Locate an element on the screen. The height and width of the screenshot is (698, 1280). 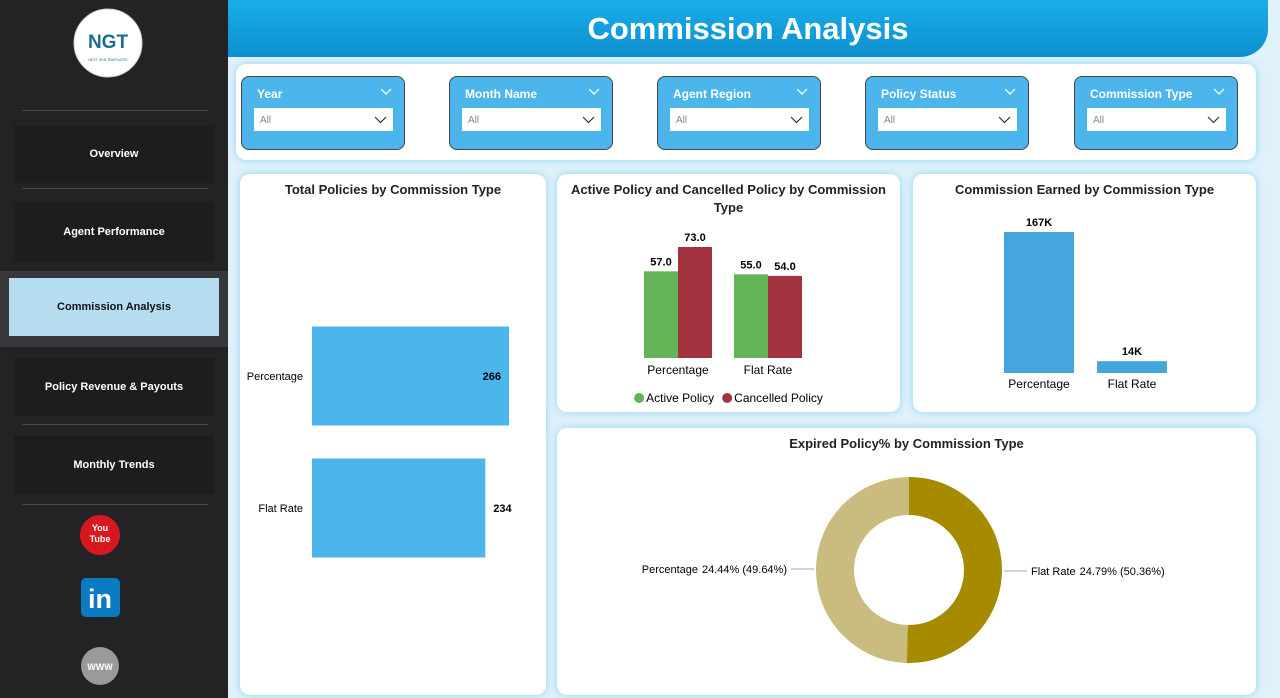
filter-label: Policy Status is located at coordinates (919, 94).